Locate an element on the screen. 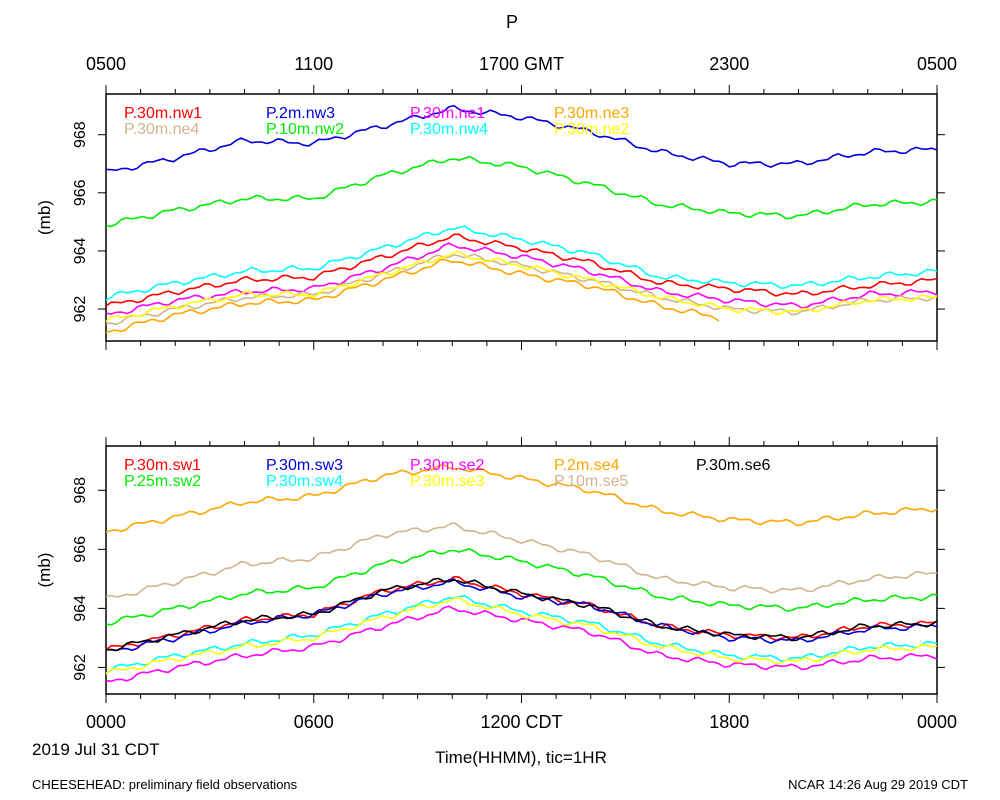 The image size is (1000, 800). series-line-p-30m-nw1 is located at coordinates (521, 270).